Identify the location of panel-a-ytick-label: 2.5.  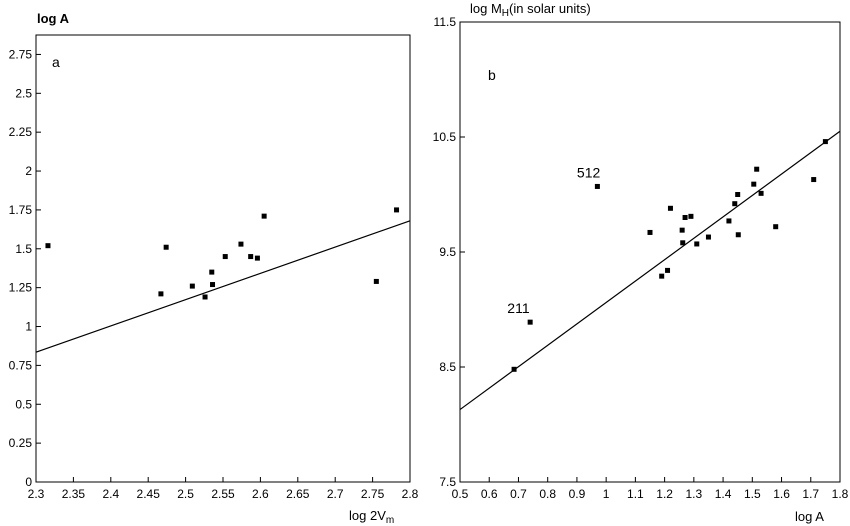
(23, 93).